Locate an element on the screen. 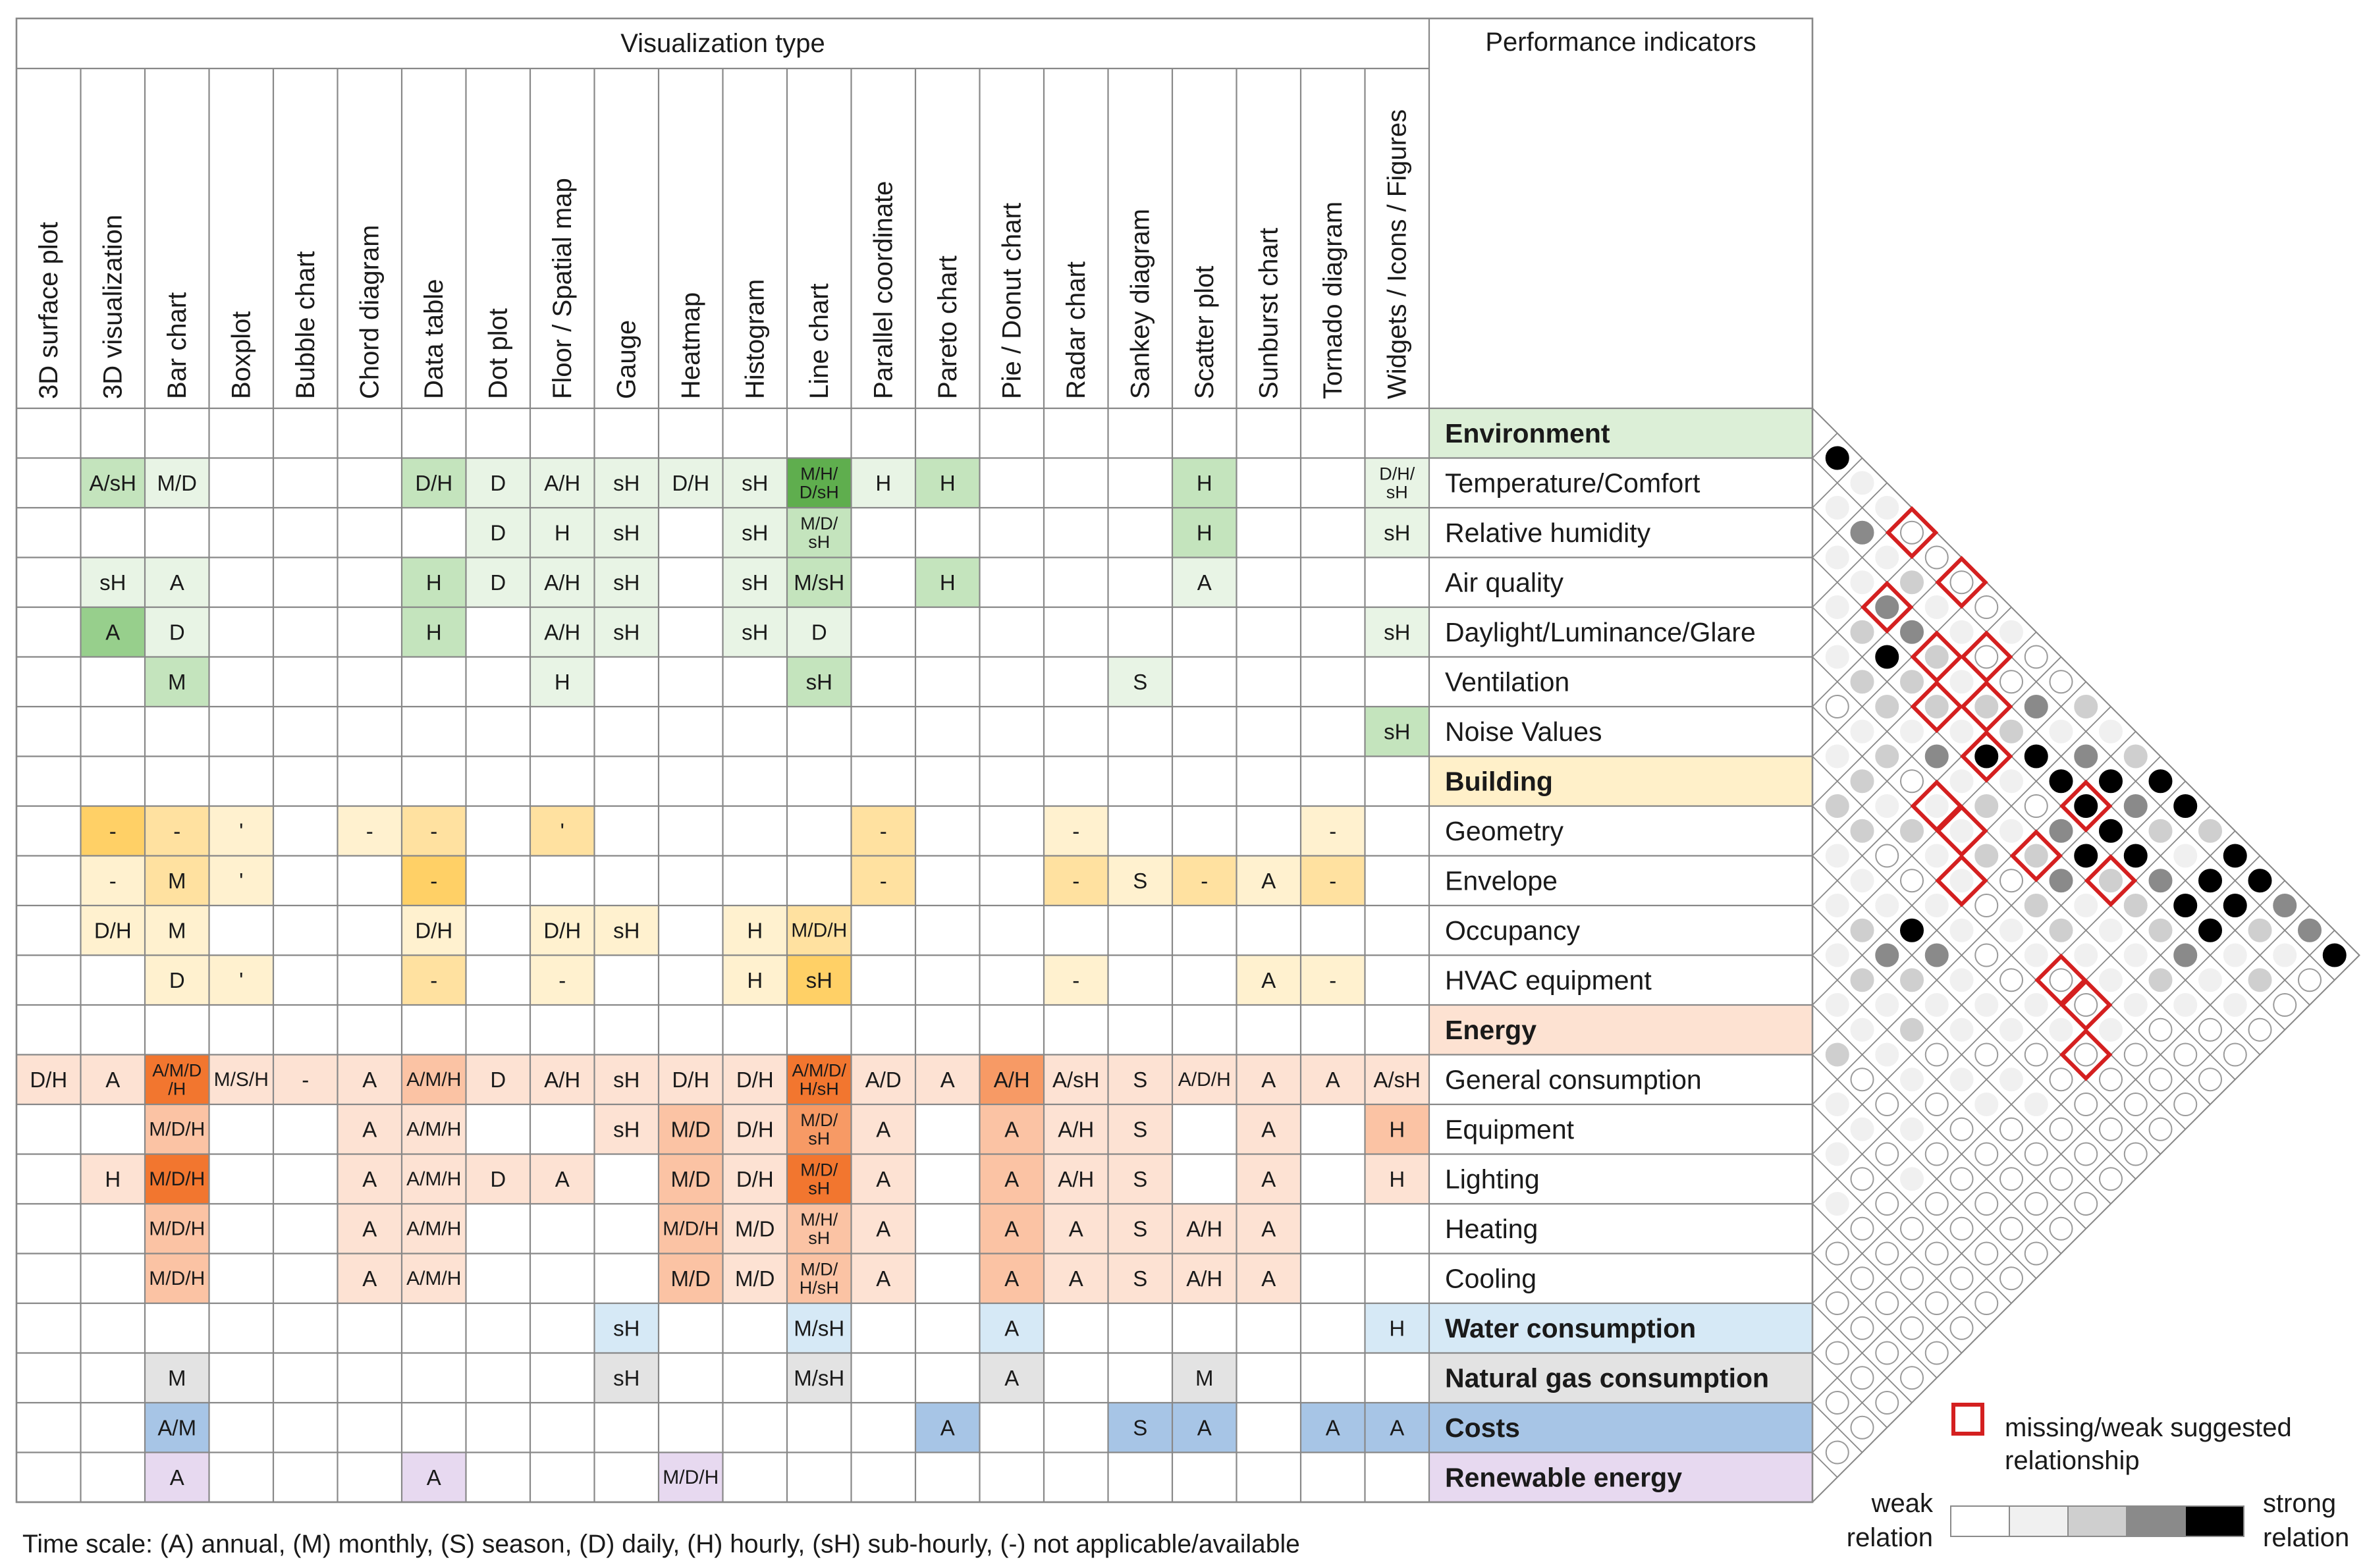  cell-timescale-label: M is located at coordinates (177, 682).